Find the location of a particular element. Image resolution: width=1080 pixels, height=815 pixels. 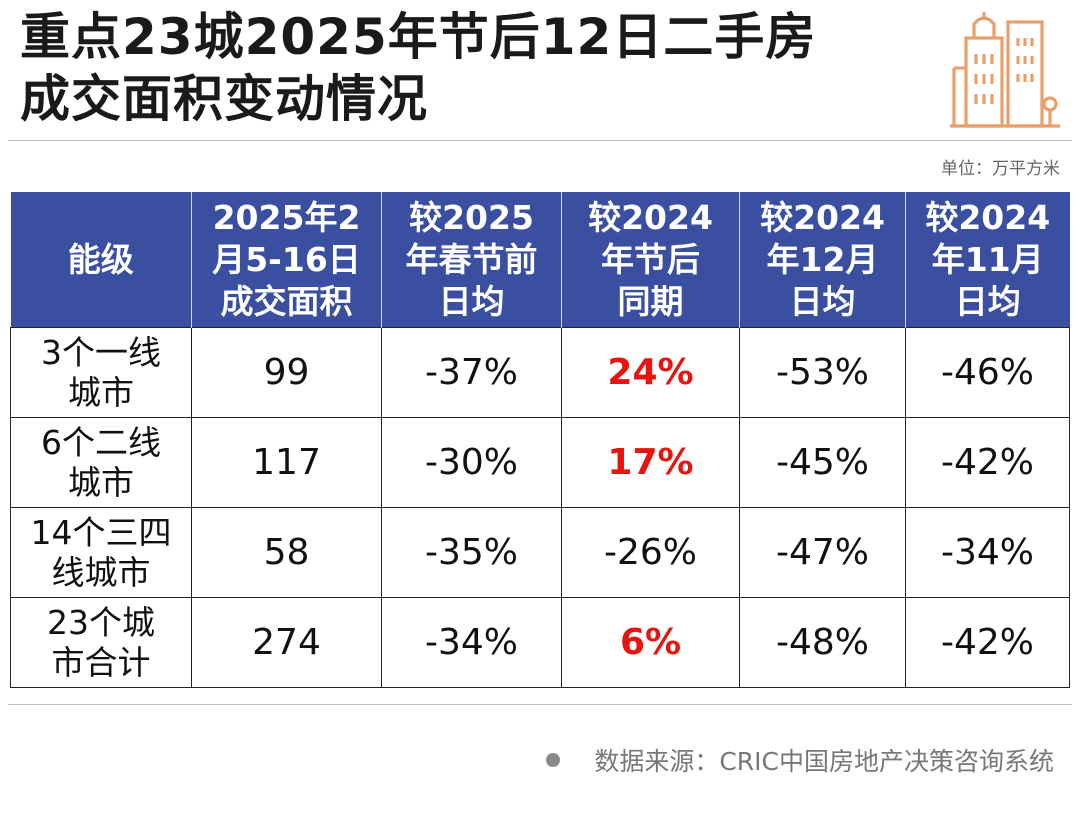

table-row: 6个二线 城市 117 -30% 17% -45% -42% is located at coordinates (540, 462).